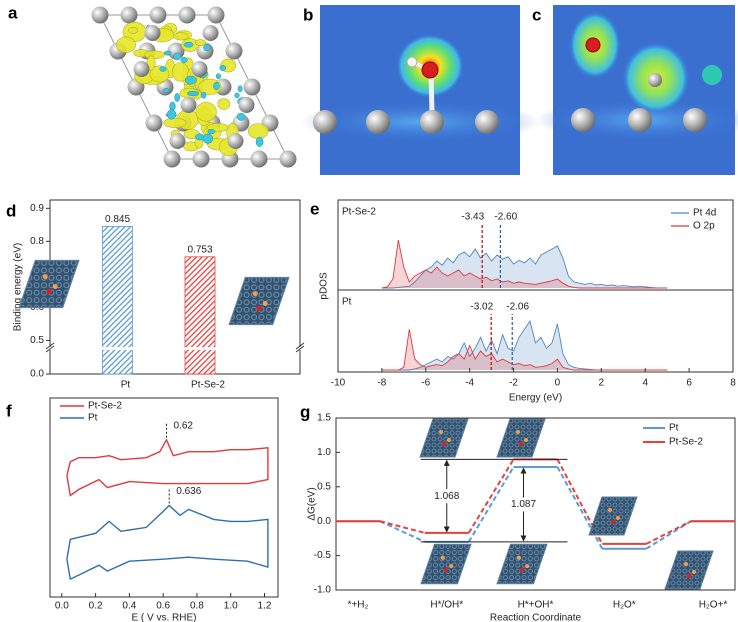 This screenshot has height=622, width=738. Describe the element at coordinates (431, 92) in the screenshot. I see `bond` at that location.